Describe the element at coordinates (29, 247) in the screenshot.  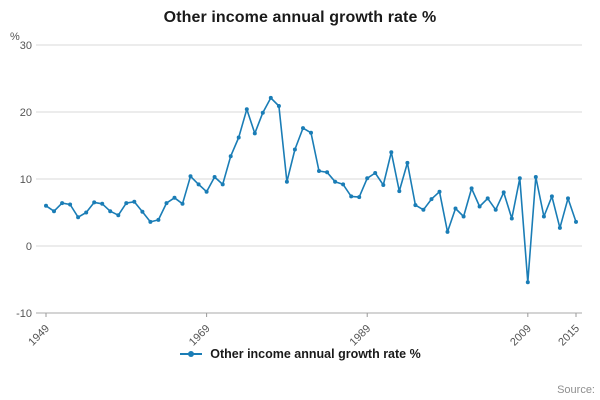
I see `y-tick-label: 0` at that location.